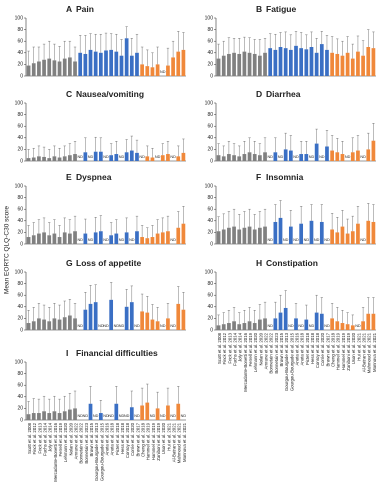 The width and height of the screenshot is (384, 500). What do you see at coordinates (101, 451) in the screenshot?
I see `x-tick-label: Gourgou-Bourgade et al. 2015` at bounding box center [101, 451].